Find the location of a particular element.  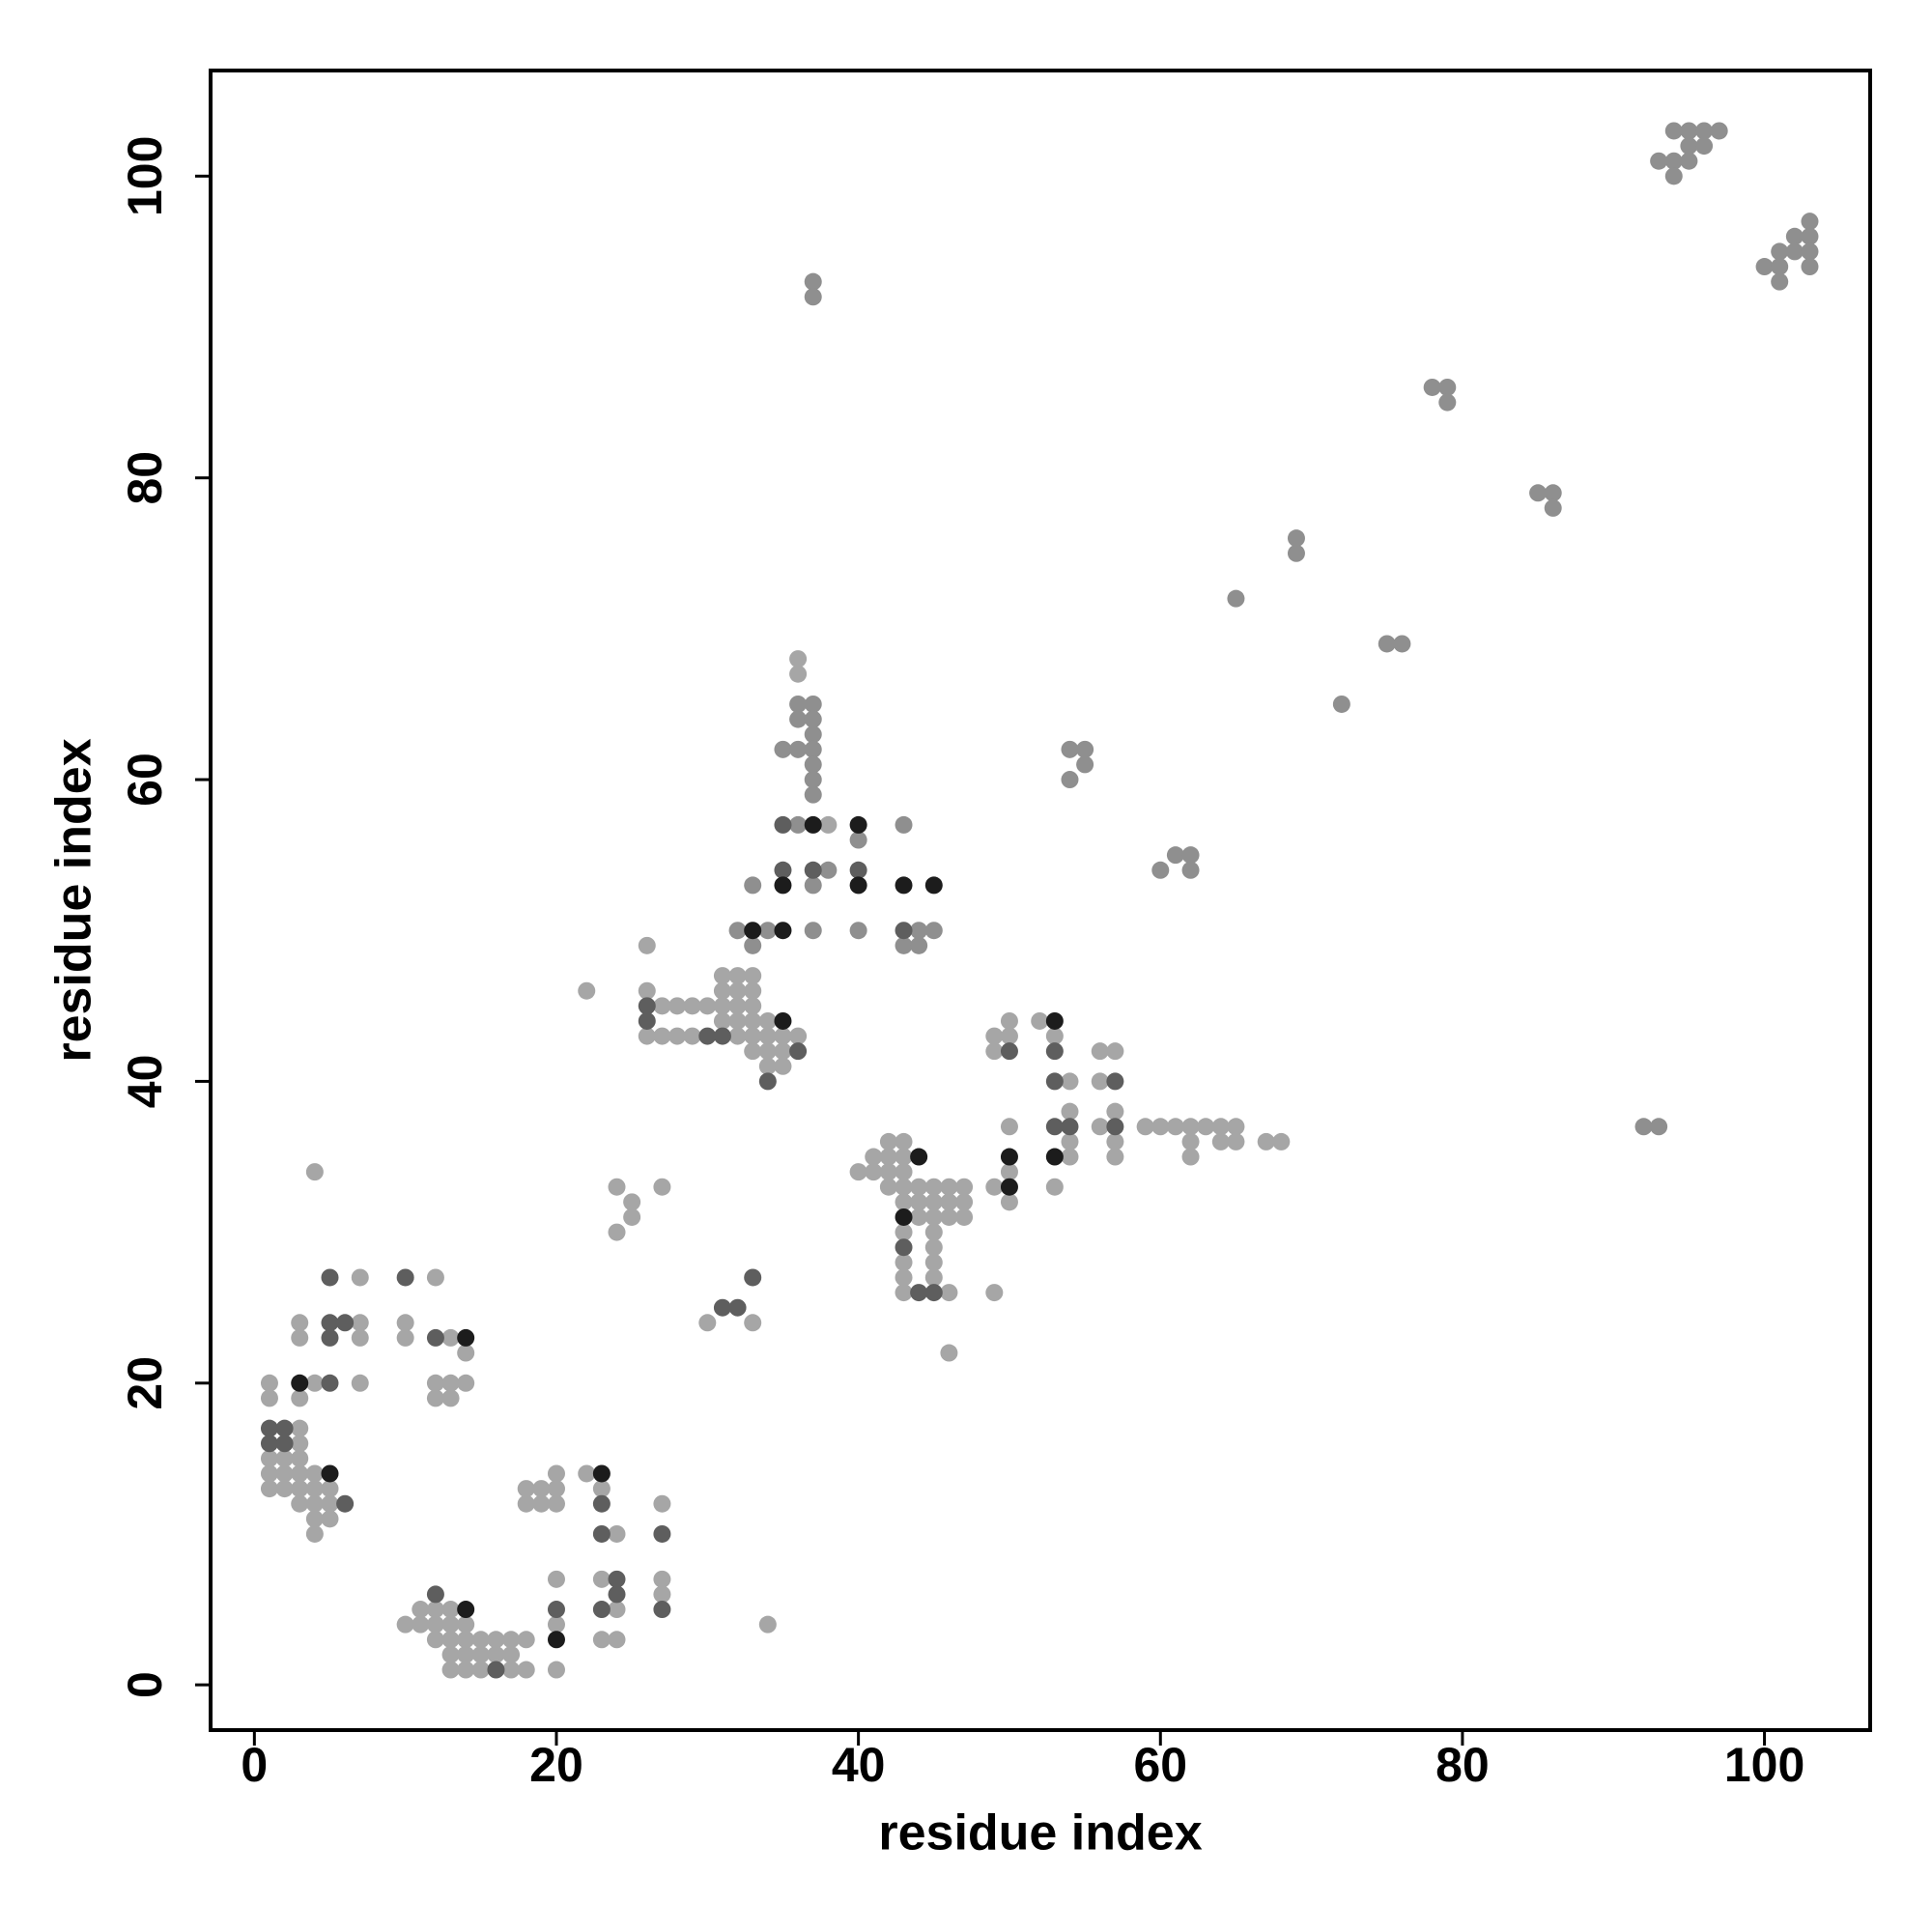

x-tick-label: 40 is located at coordinates (859, 1765).